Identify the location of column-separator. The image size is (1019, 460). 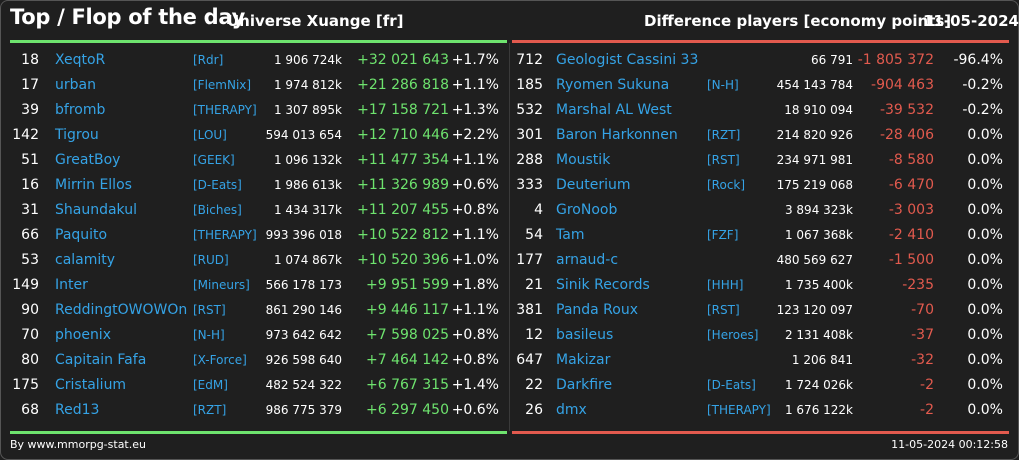
(509, 237).